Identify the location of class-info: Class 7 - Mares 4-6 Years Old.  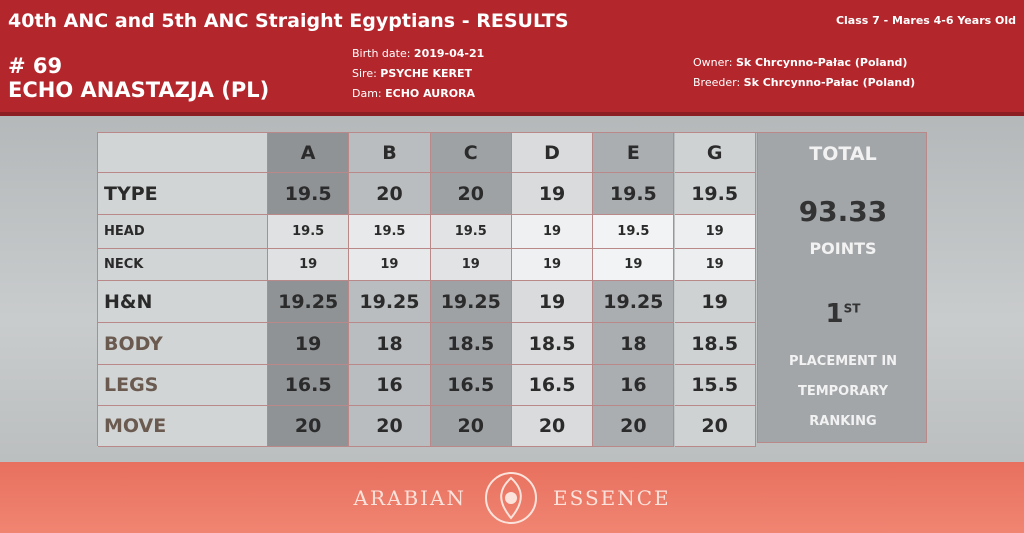
(925, 20).